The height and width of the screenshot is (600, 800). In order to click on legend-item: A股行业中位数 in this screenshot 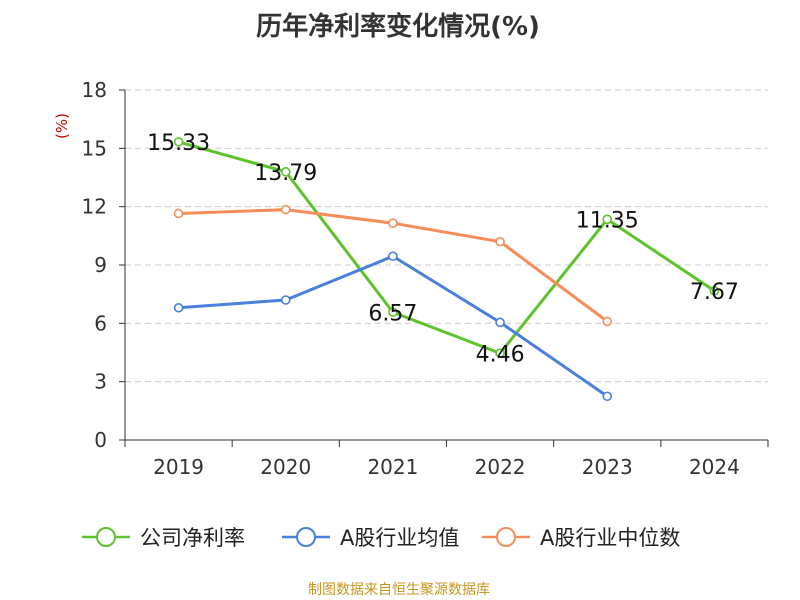, I will do `click(581, 538)`.